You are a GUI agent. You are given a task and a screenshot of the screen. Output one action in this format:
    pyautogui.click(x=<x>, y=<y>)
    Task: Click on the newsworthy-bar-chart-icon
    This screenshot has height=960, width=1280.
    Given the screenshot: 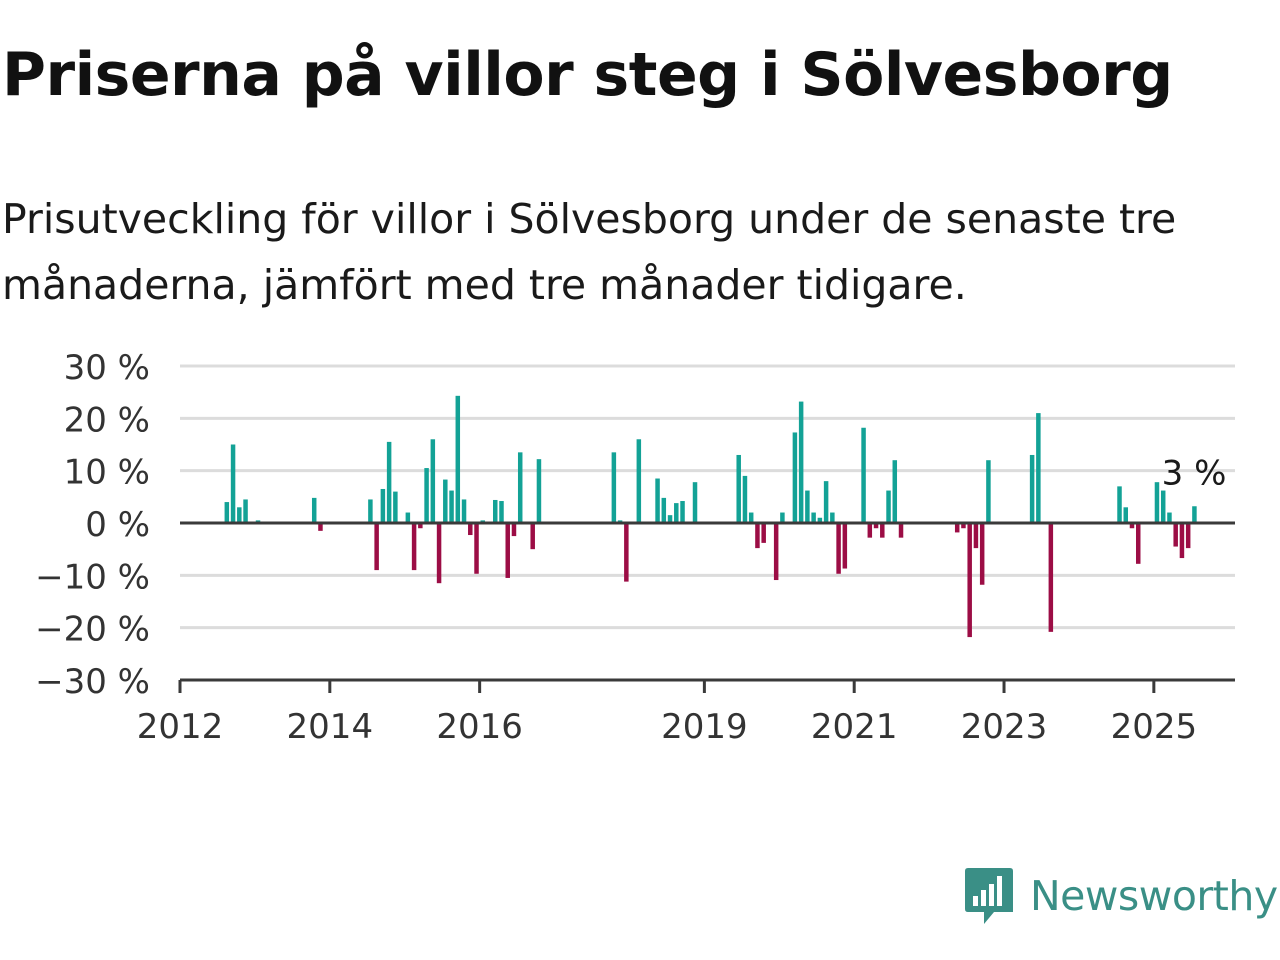 What is the action you would take?
    pyautogui.click(x=989, y=896)
    